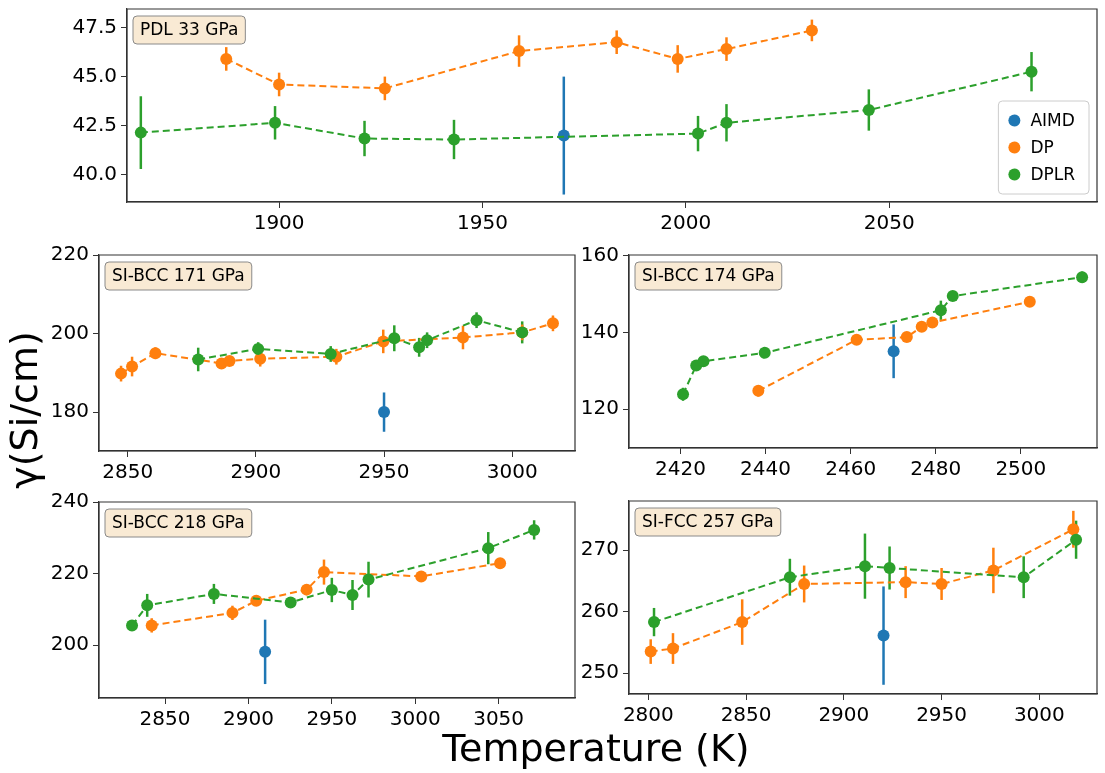  Describe the element at coordinates (94, 74) in the screenshot. I see `y-tick-label: 45.0` at that location.